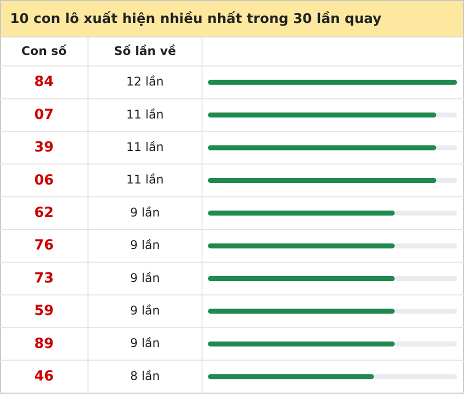 This screenshot has height=394, width=464. I want to click on data-label: 8 lần, so click(145, 375).